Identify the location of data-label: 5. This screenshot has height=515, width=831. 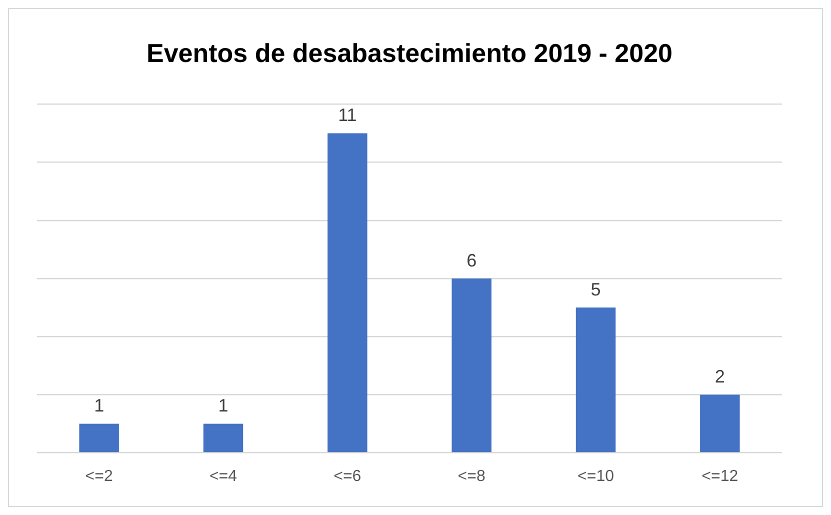
(595, 290).